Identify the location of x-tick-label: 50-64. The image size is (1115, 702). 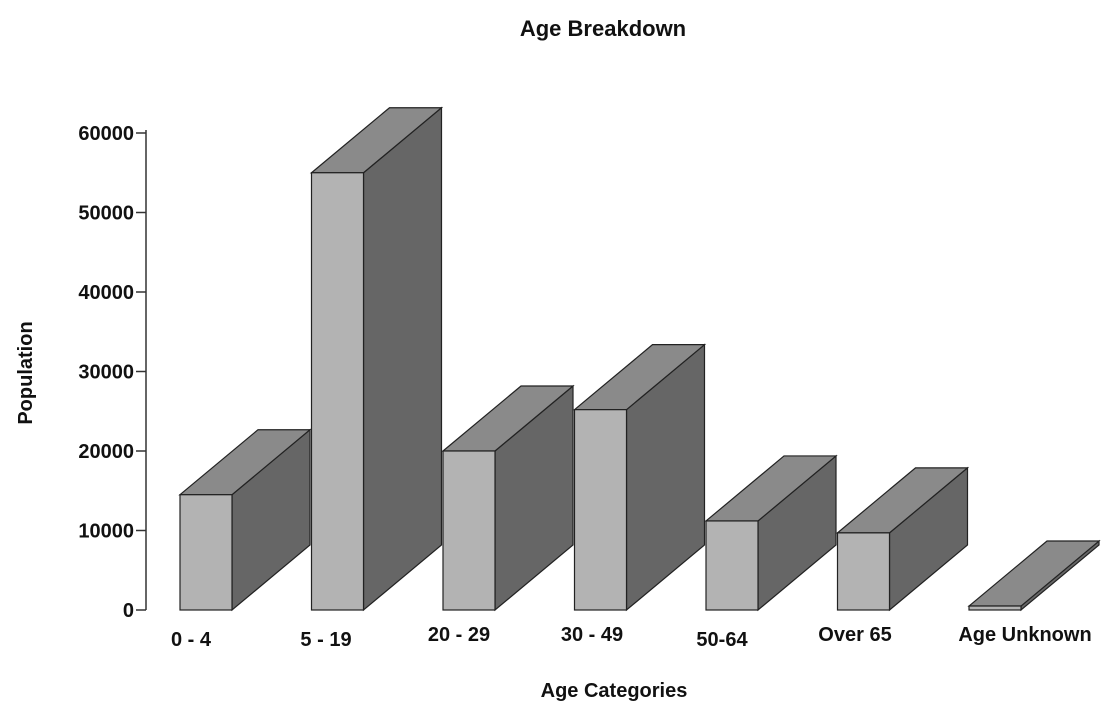
(722, 640).